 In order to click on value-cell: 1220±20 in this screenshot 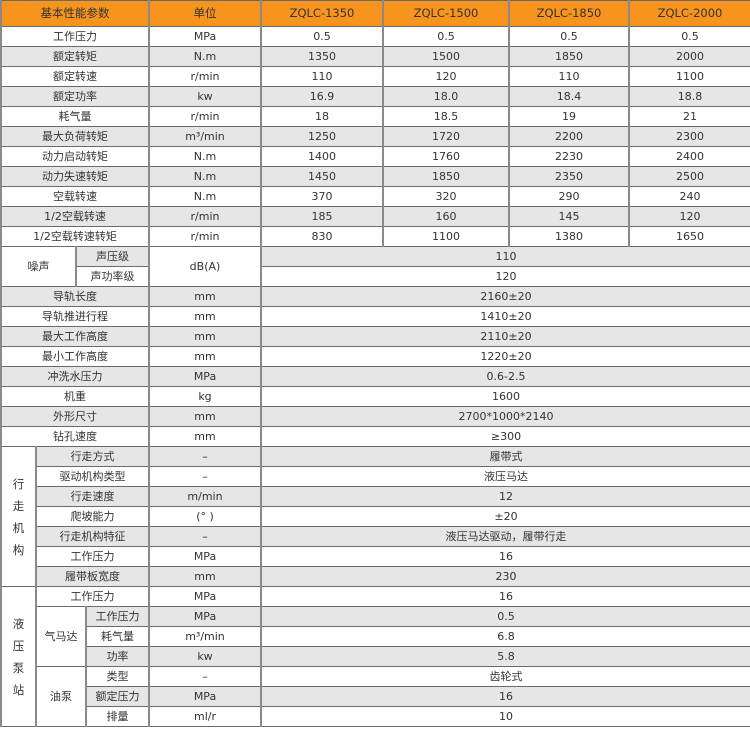, I will do `click(505, 356)`.